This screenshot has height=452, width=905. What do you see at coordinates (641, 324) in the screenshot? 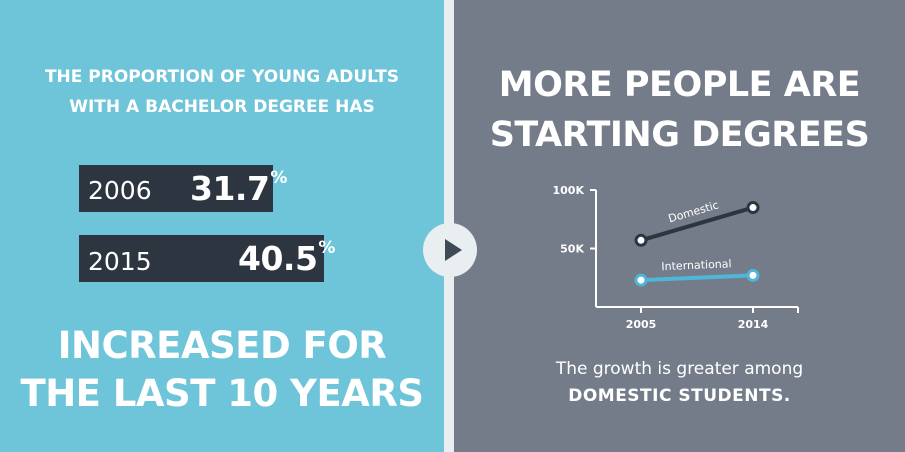
I see `x-tick-label: 2005` at bounding box center [641, 324].